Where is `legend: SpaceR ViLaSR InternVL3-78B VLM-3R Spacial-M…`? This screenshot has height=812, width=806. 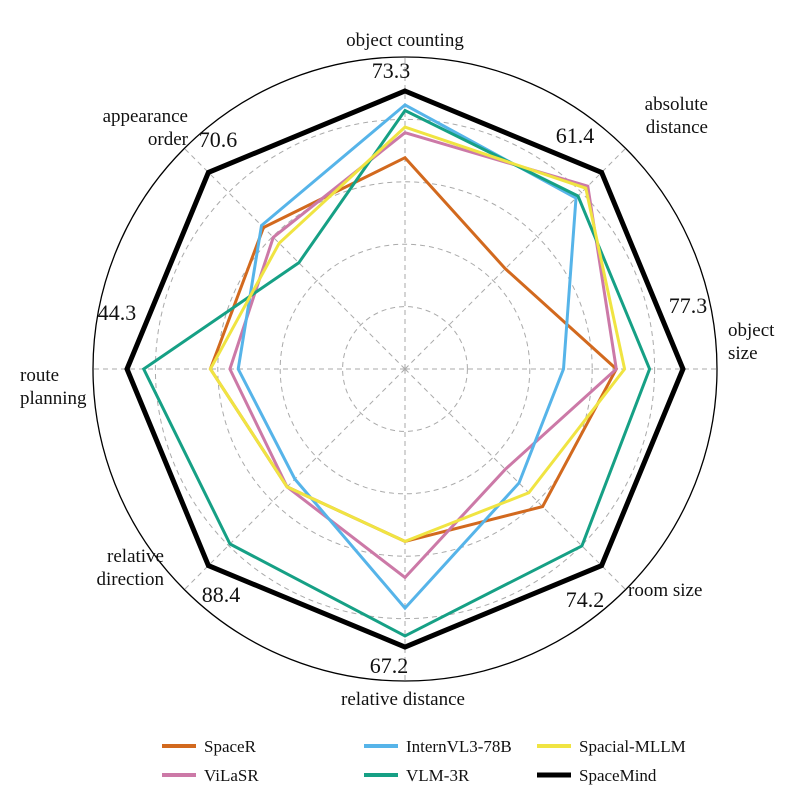 legend: SpaceR ViLaSR InternVL3-78B VLM-3R Spacial-M… is located at coordinates (424, 761).